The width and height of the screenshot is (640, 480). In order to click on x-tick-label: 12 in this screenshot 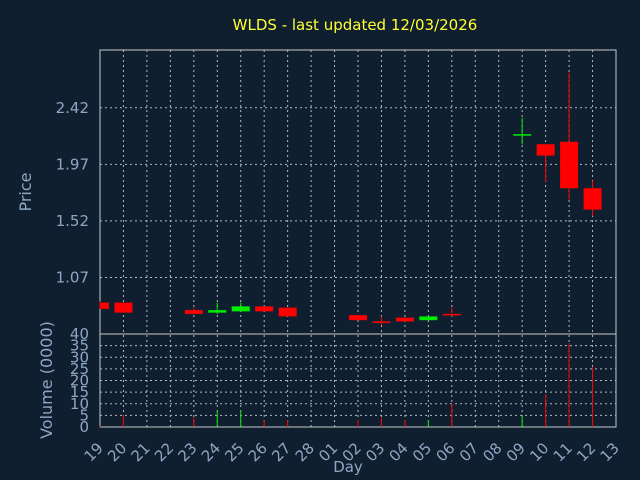, I will do `click(586, 452)`.